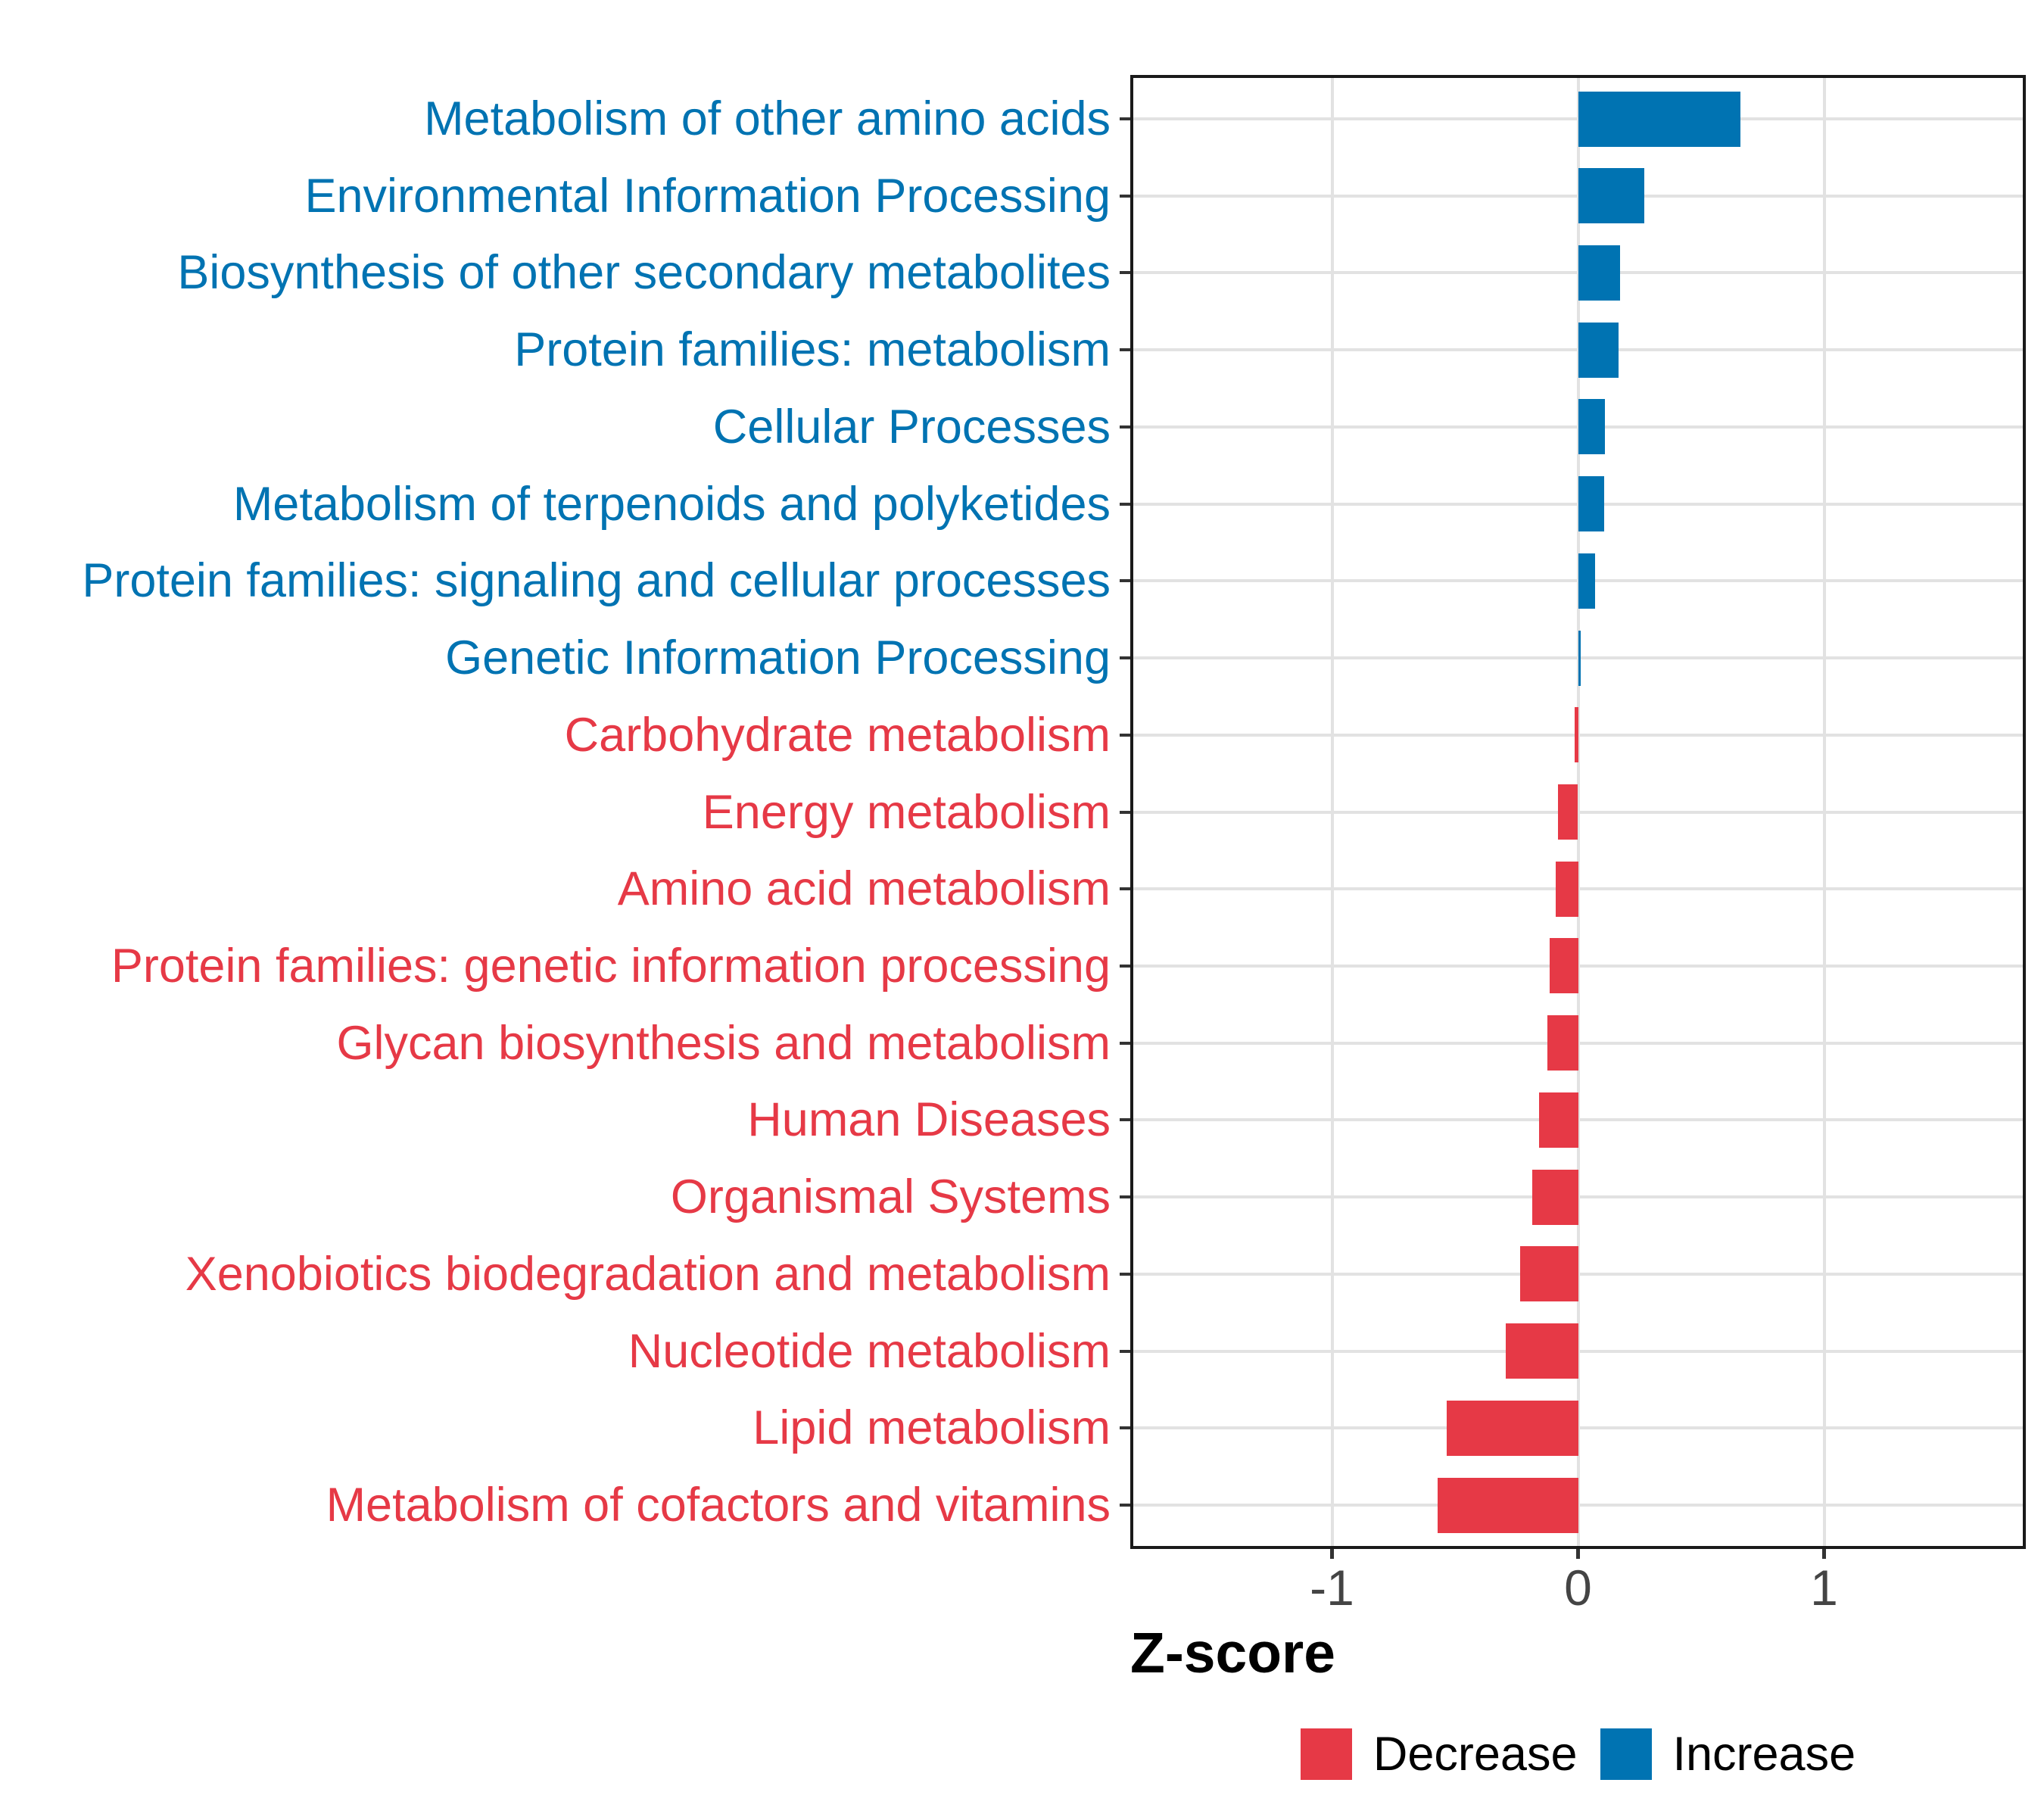 This screenshot has width=2044, height=1817. Describe the element at coordinates (1592, 427) in the screenshot. I see `bar-cellular-processes` at that location.